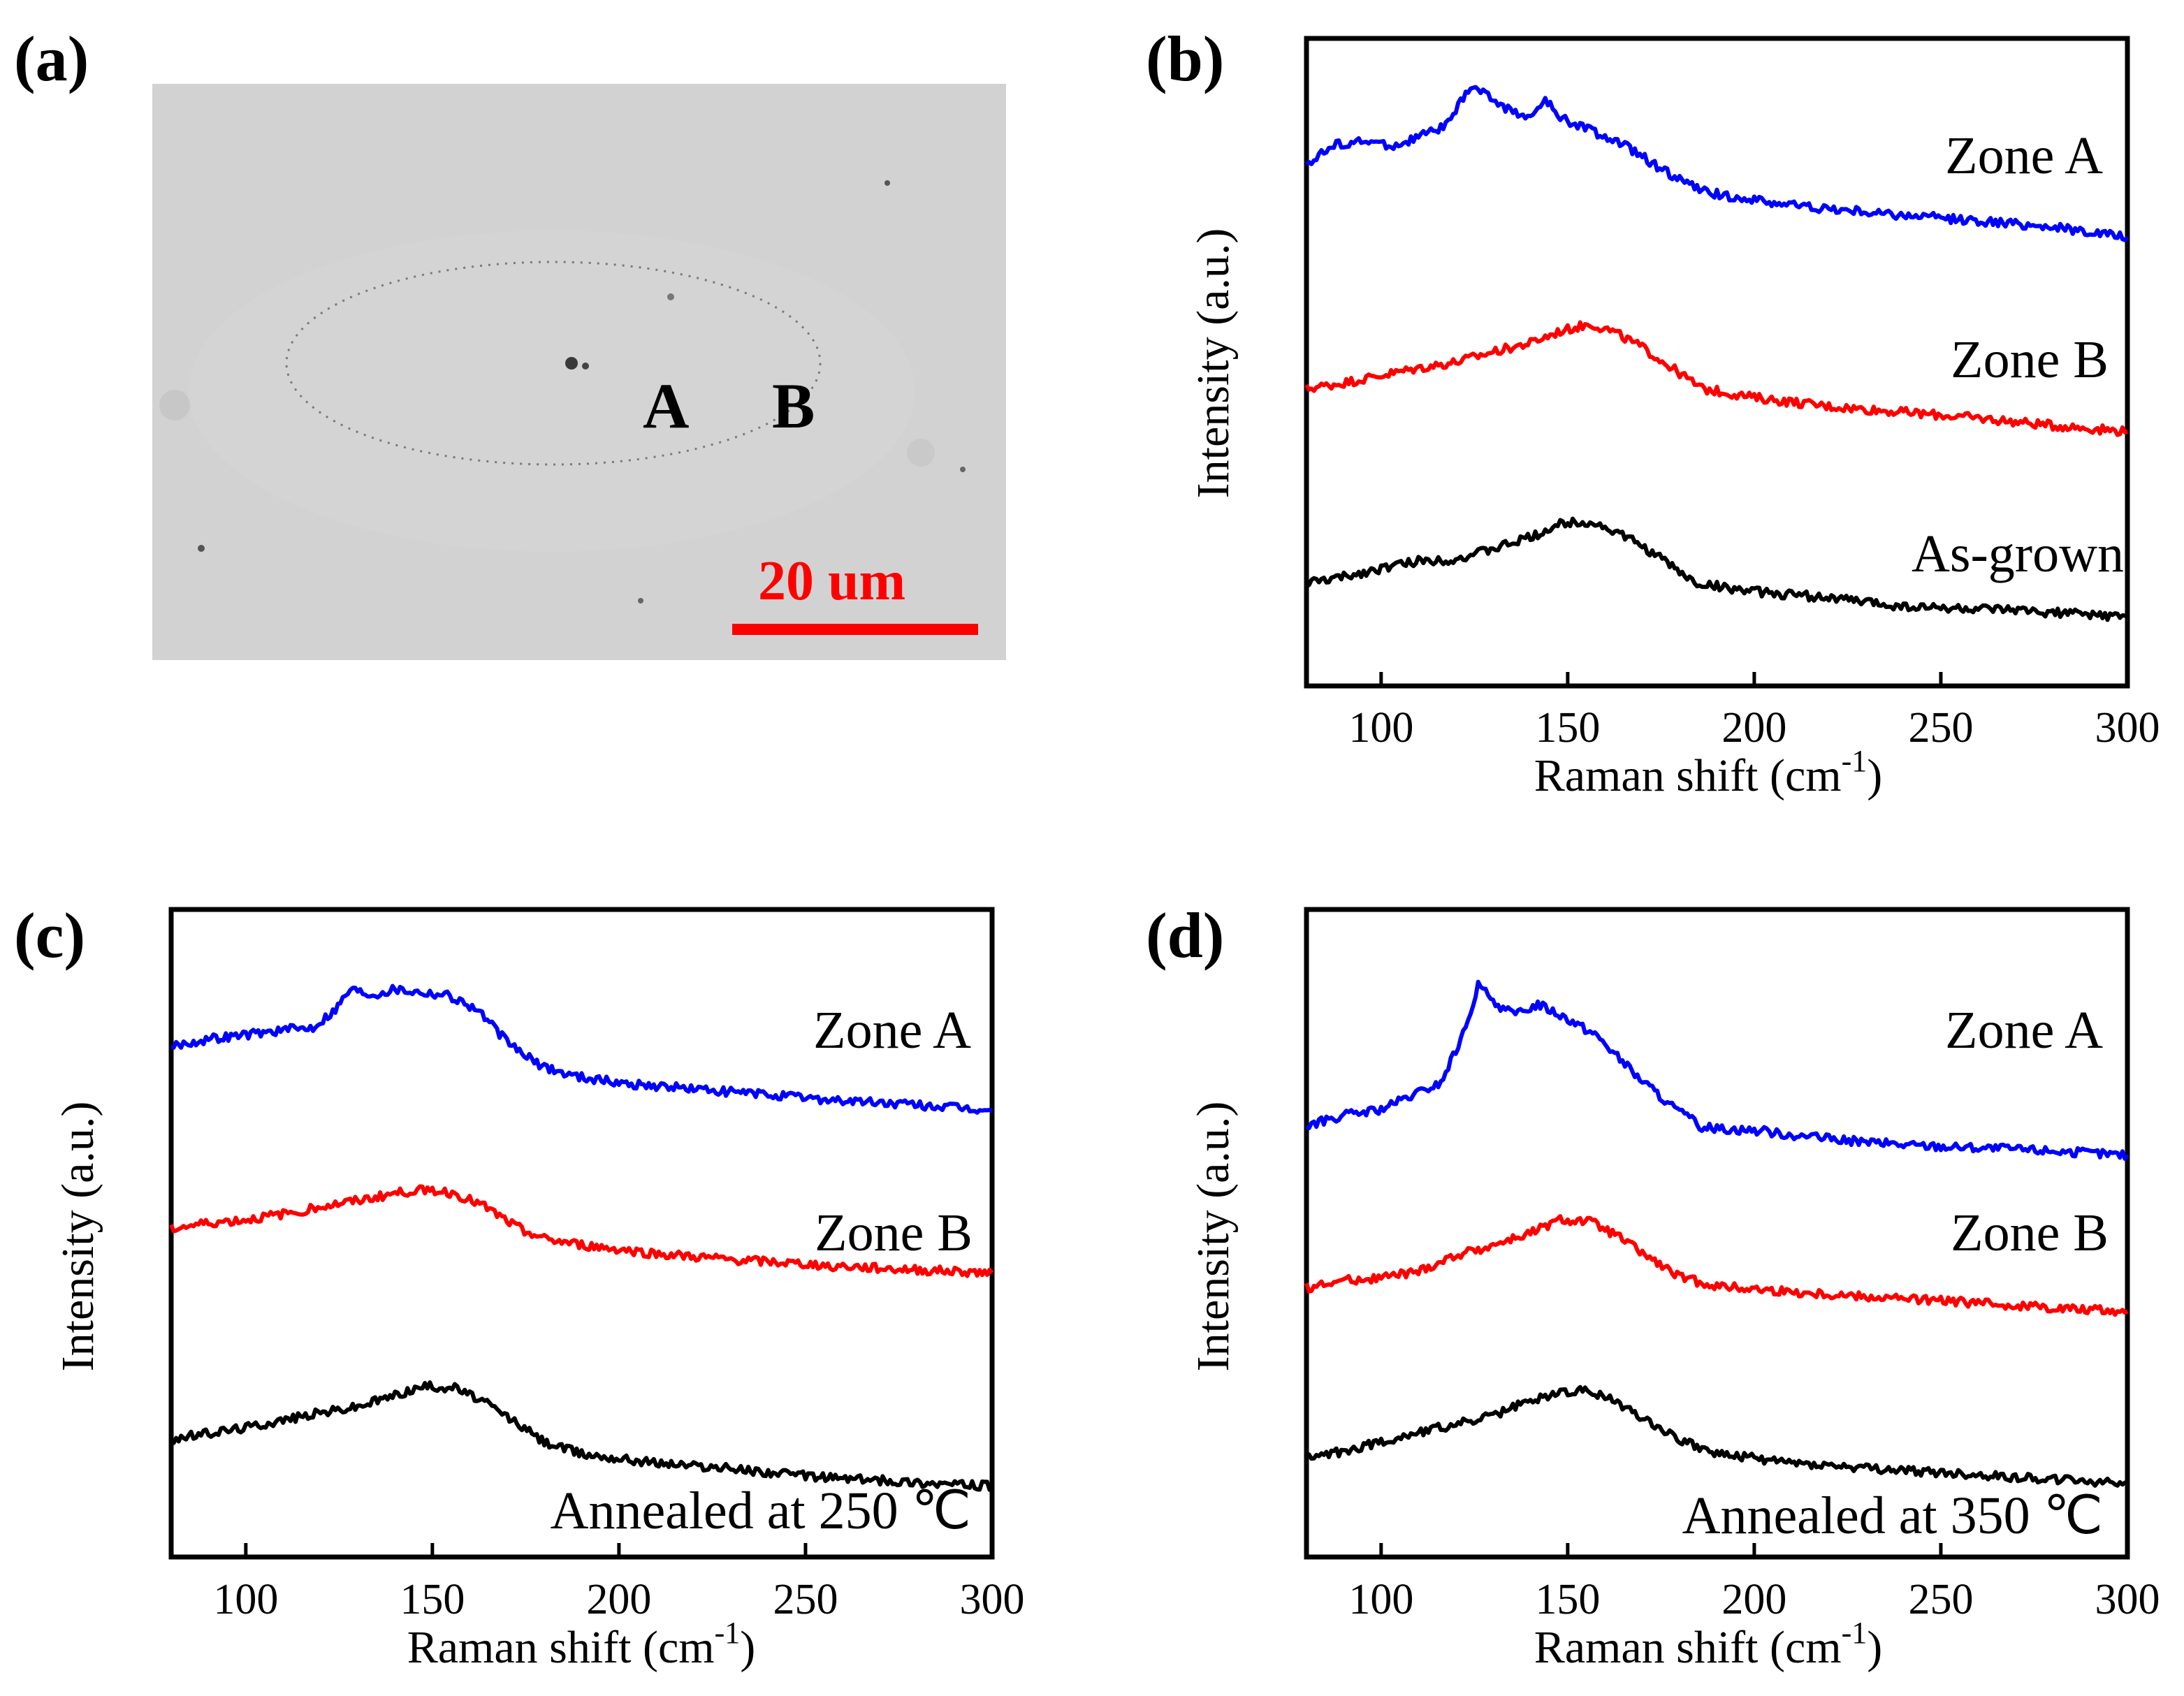  I want to click on laser-spot-center-speck, so click(585, 366).